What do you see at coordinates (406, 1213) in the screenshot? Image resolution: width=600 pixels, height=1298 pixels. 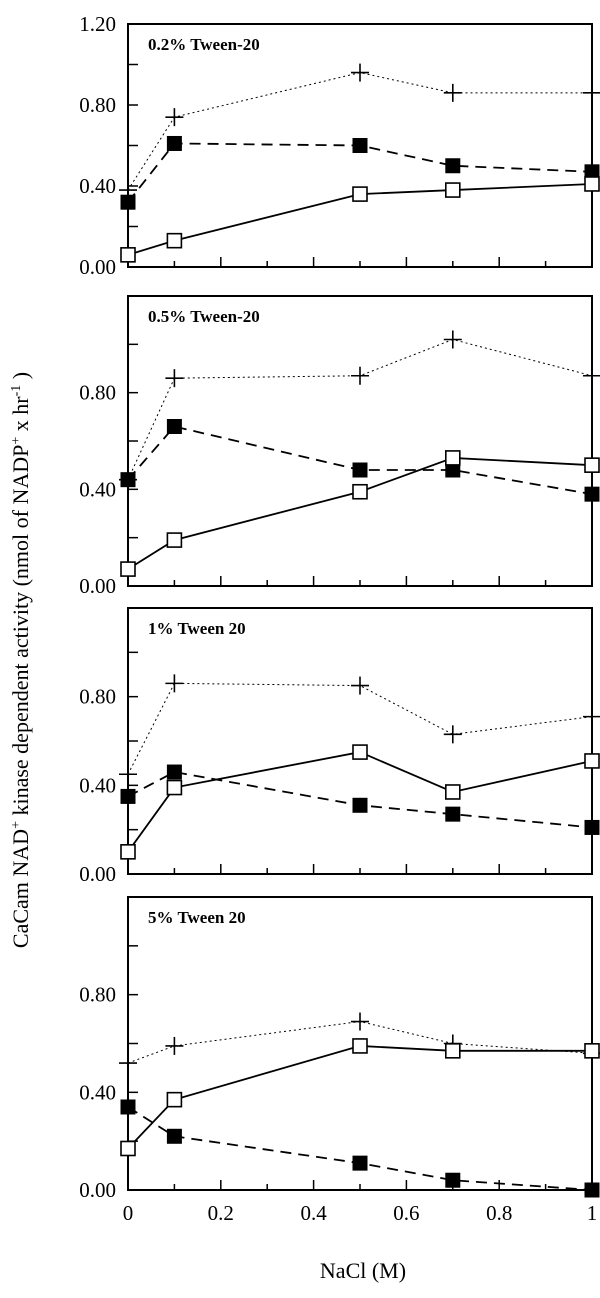 I see `x-tick-label: 0.6` at bounding box center [406, 1213].